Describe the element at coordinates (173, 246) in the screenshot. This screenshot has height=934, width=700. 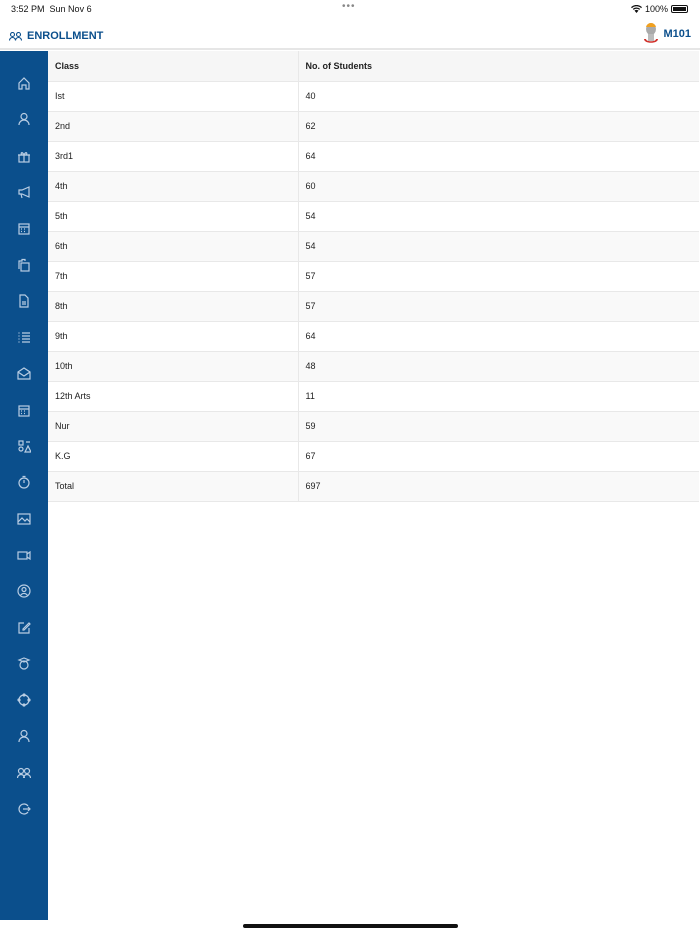
I see `class-cell: 6th` at that location.